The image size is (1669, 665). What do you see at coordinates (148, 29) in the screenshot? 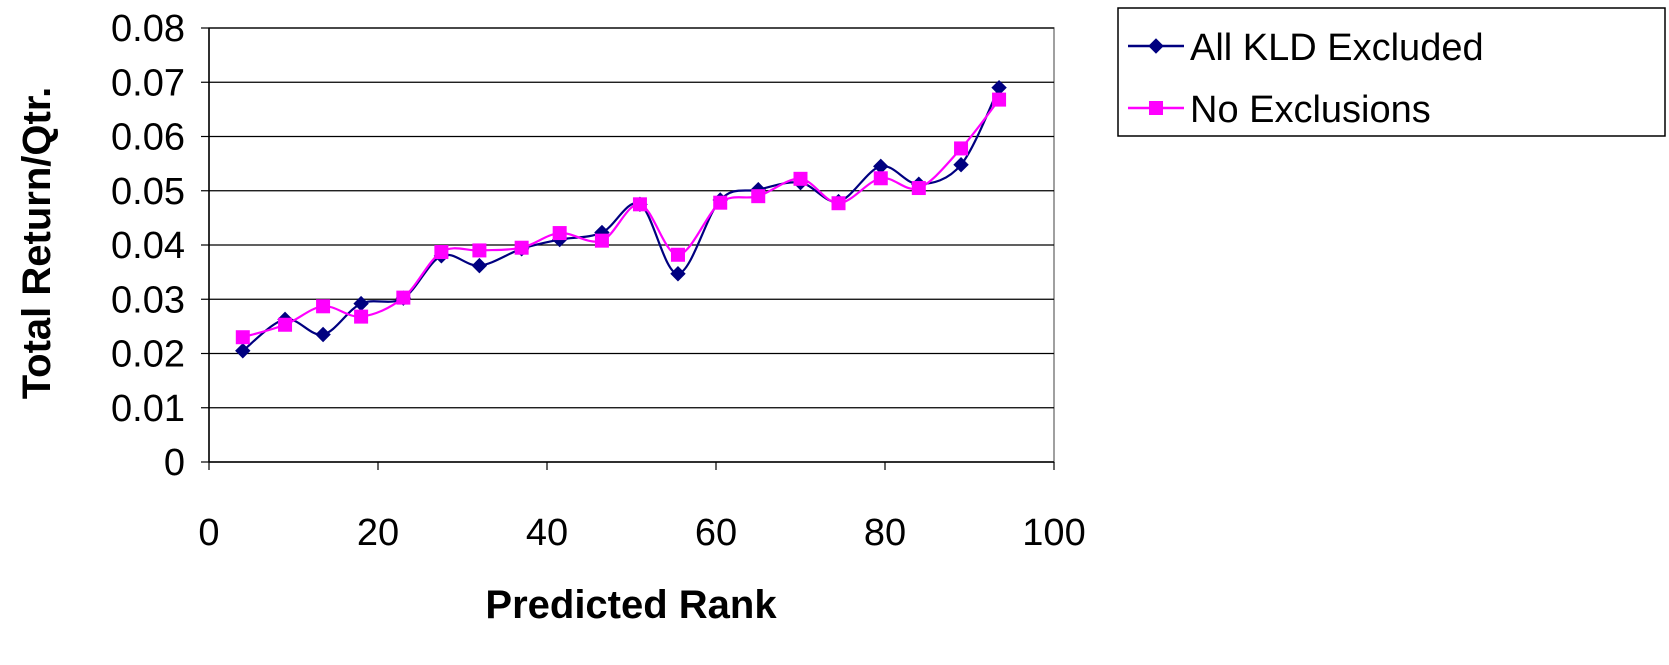
I see `y-tick-label: 0.08` at bounding box center [148, 29].